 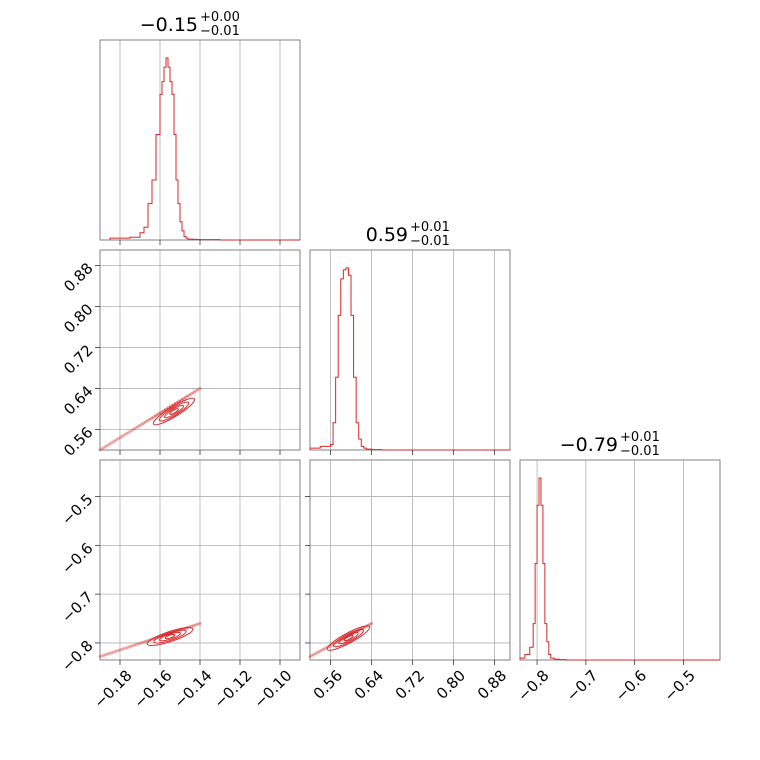 I want to click on panel-title-0: −0.15 +0.00−0.01, so click(x=190, y=24).